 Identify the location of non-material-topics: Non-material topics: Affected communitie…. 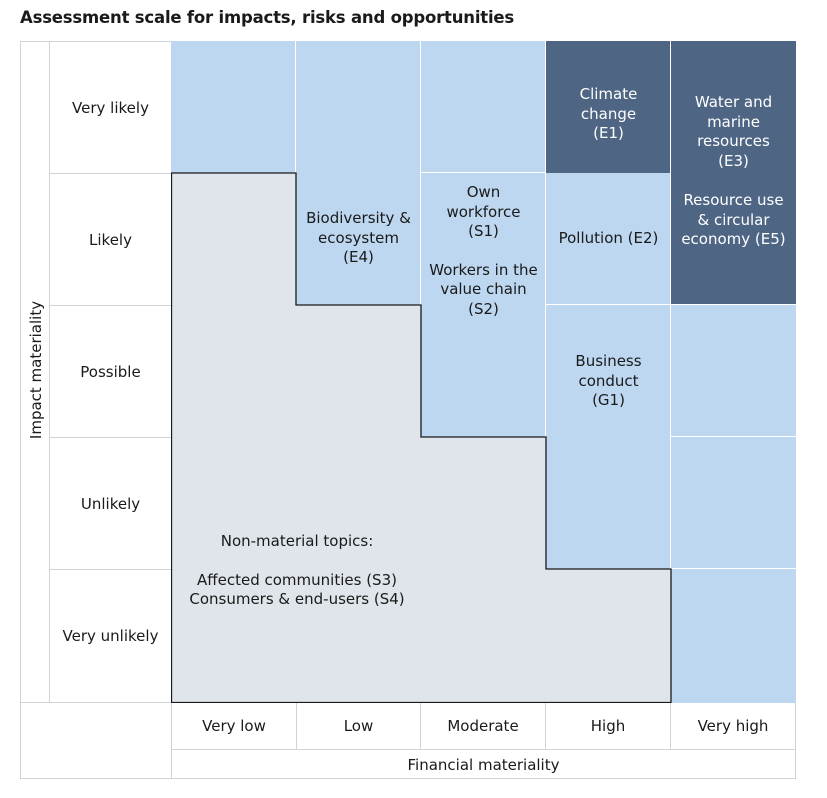
(297, 570).